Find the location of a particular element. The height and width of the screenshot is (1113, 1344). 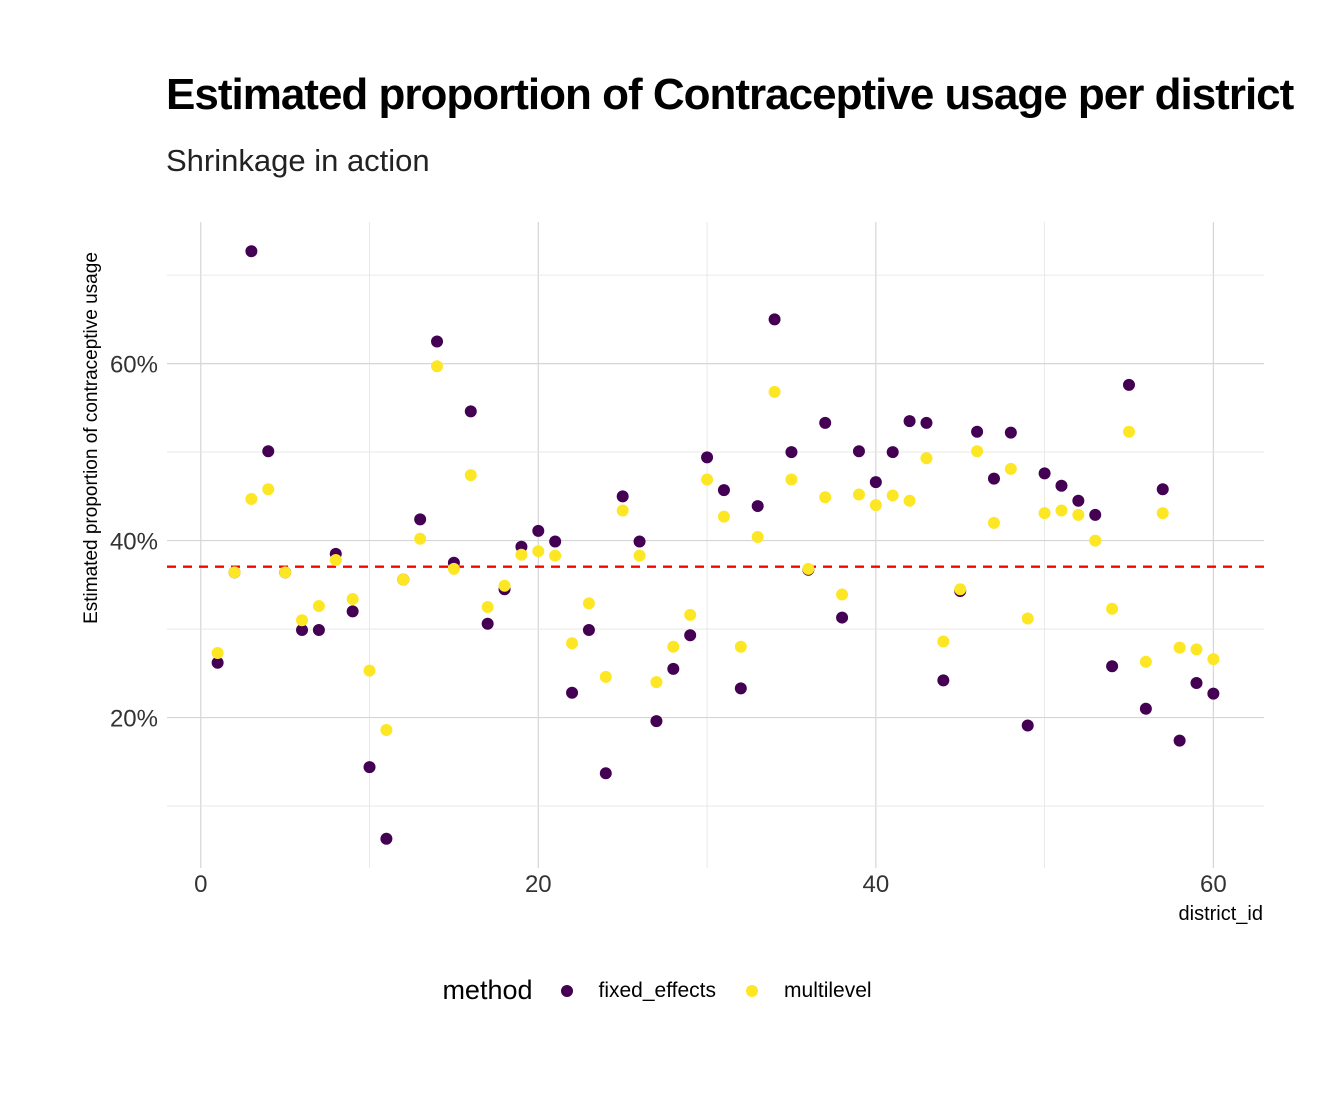

legend-dot-multilevel is located at coordinates (752, 990).